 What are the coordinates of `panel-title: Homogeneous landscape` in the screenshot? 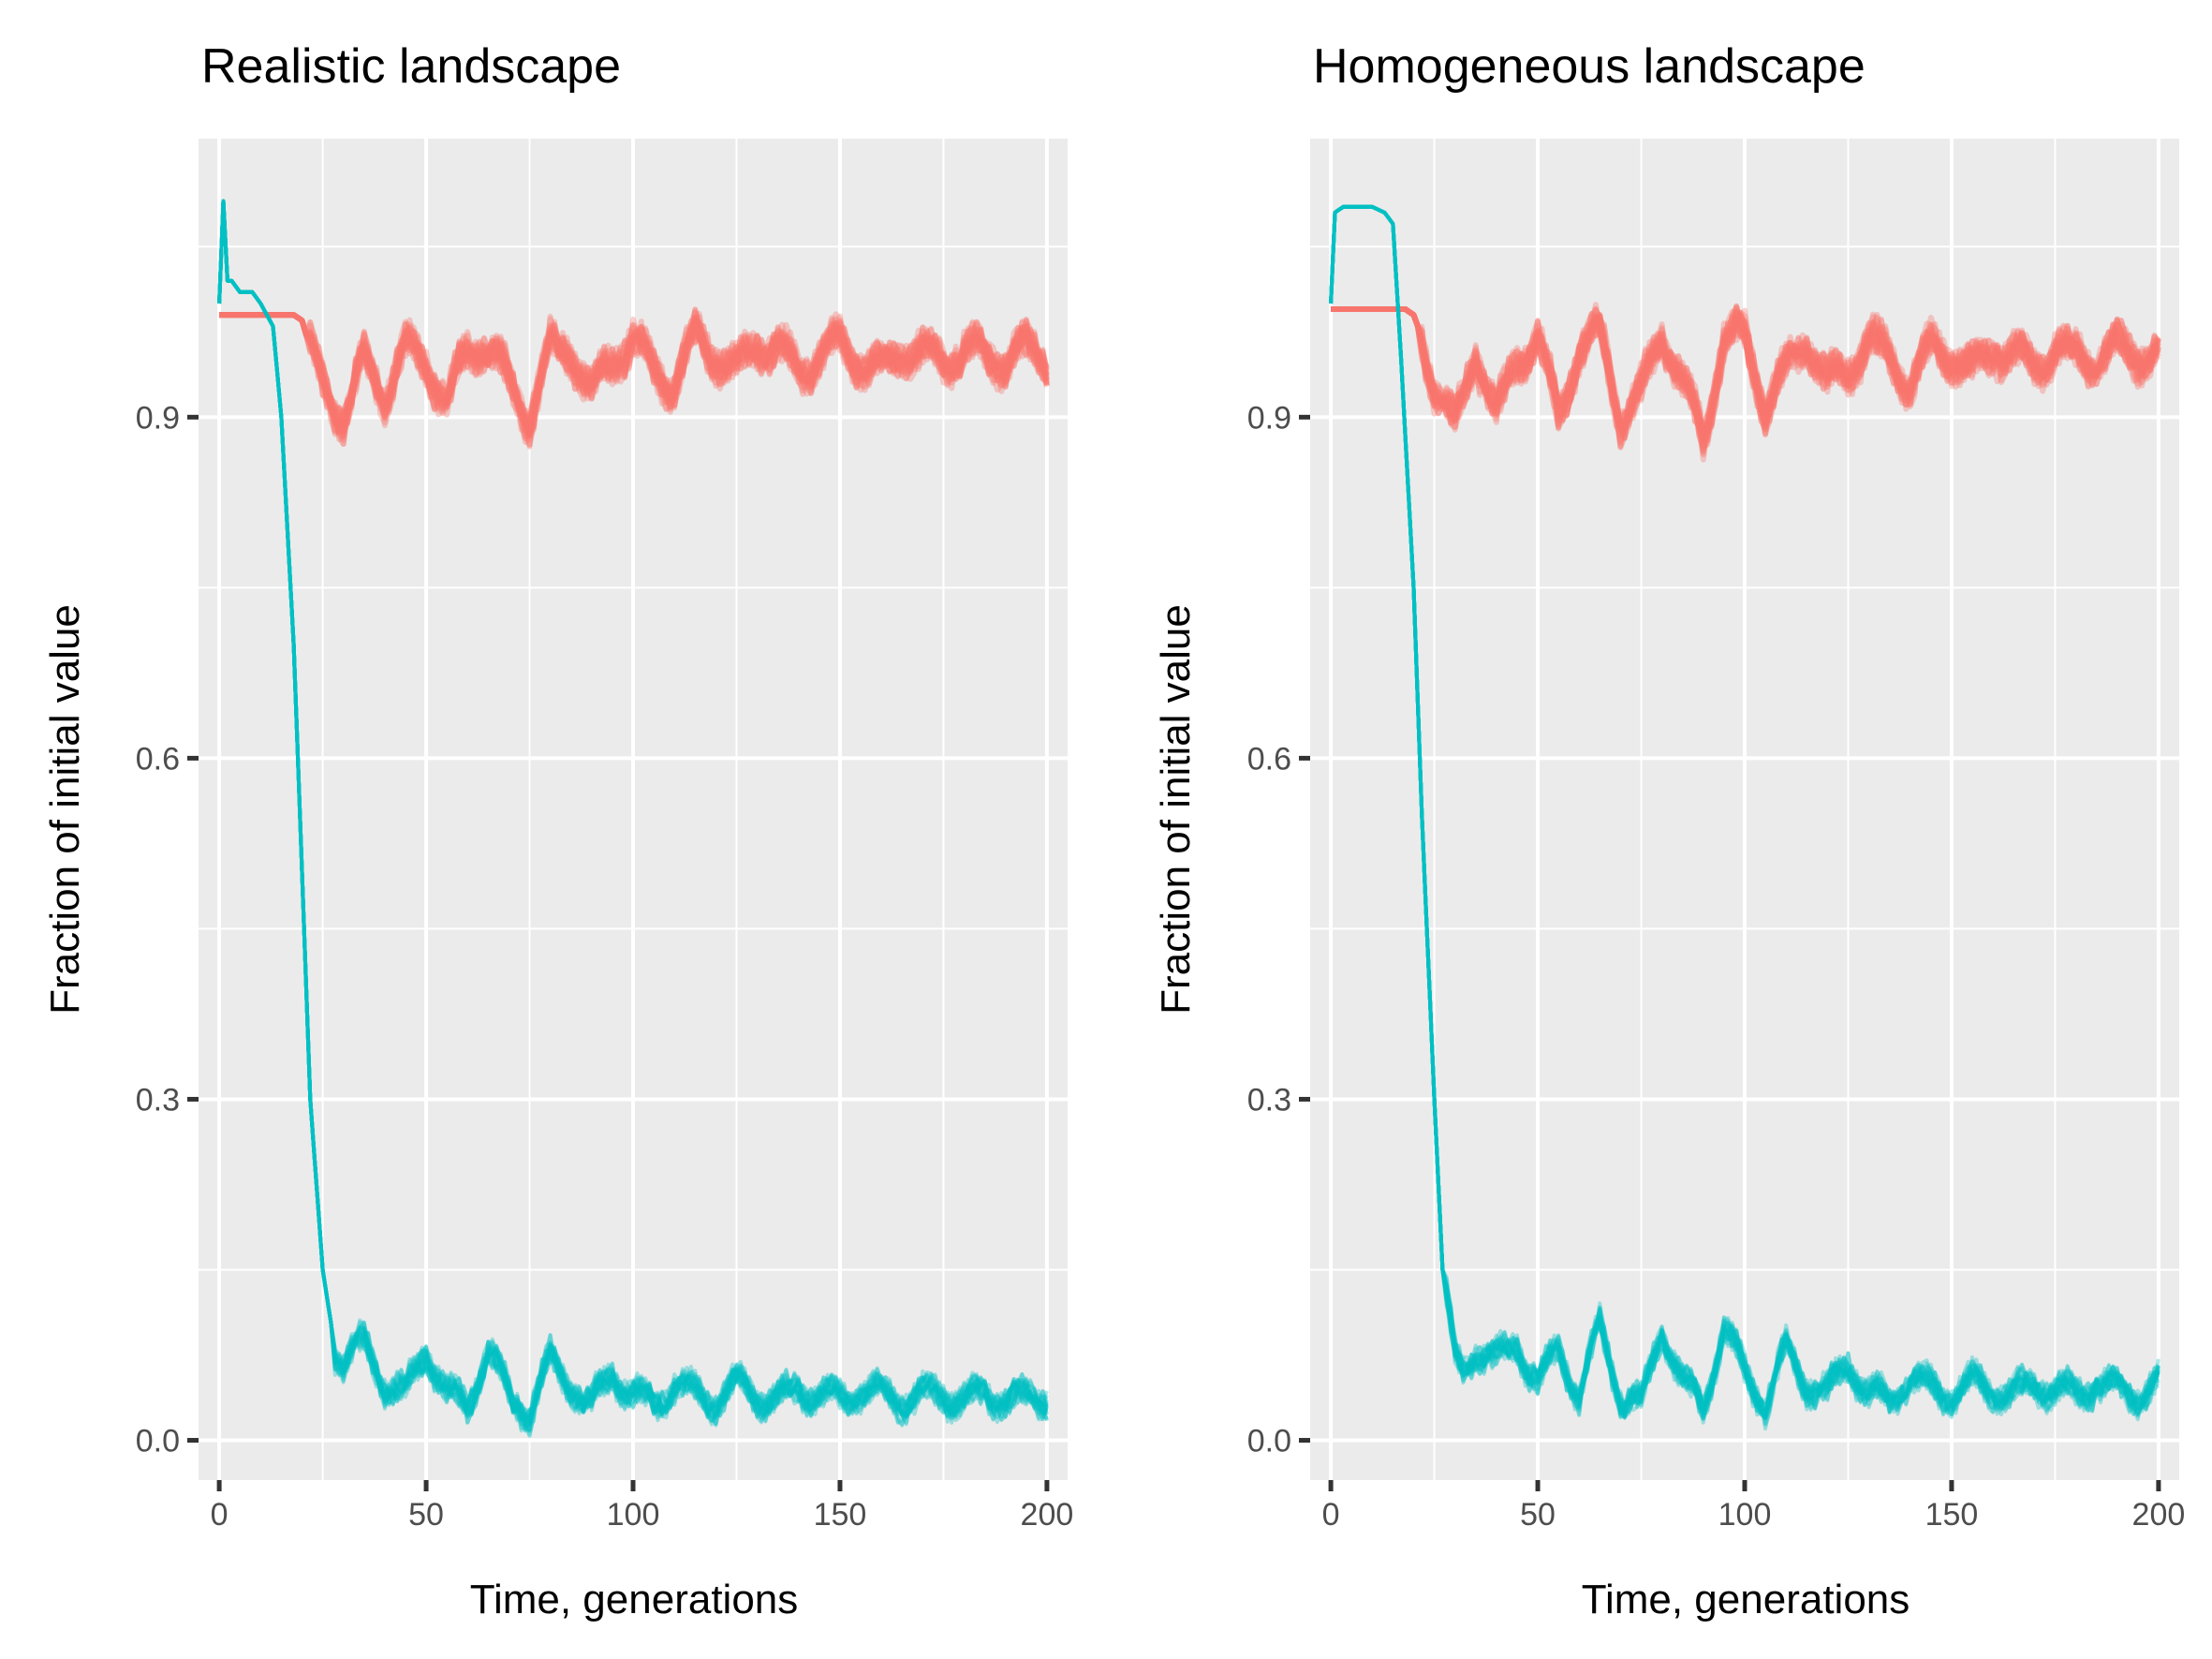 It's located at (1589, 66).